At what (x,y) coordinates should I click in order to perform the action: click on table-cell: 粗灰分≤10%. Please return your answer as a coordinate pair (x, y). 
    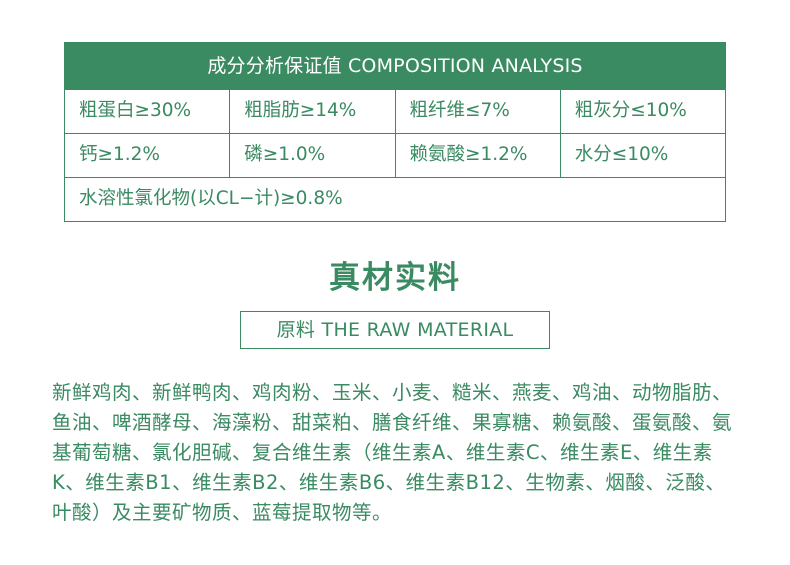
    Looking at the image, I should click on (642, 111).